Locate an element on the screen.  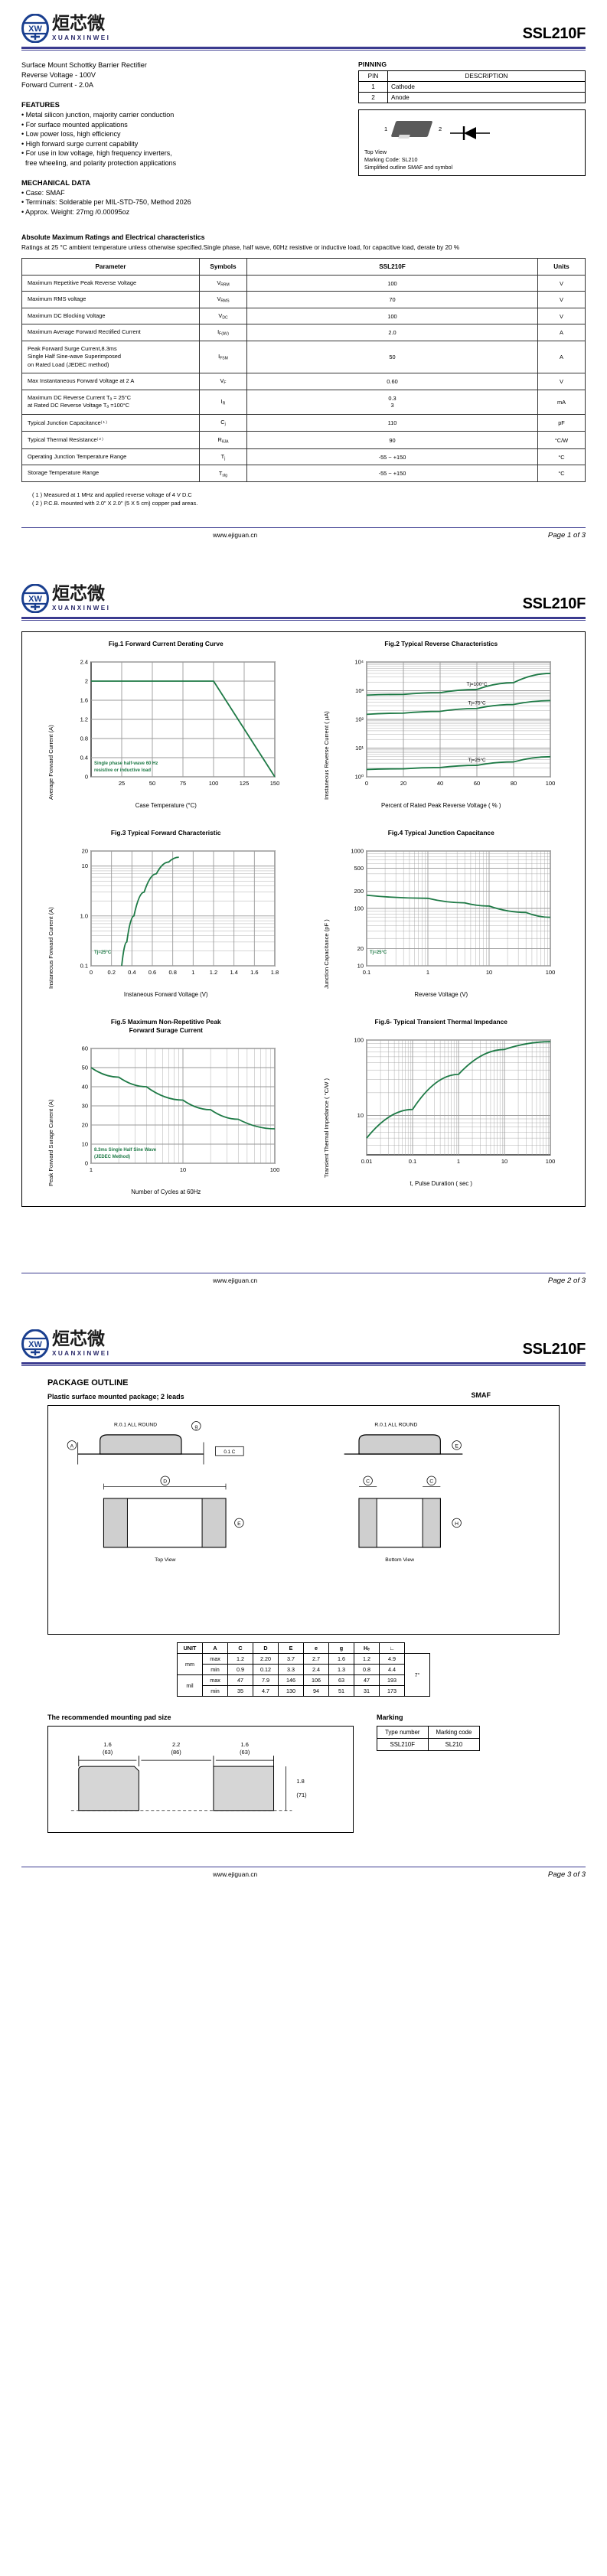
svg-text: 25 is located at coordinates (122, 783).